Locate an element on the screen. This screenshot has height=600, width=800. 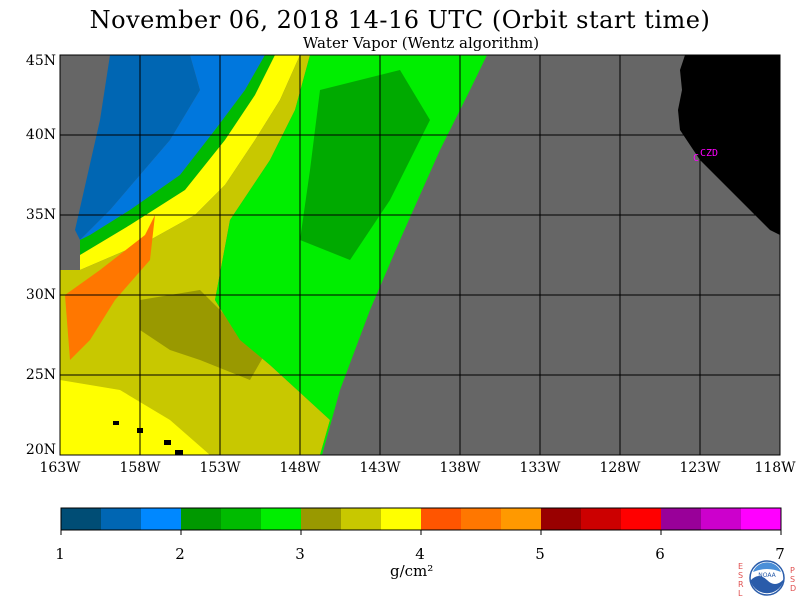
colorbar-tick-label: 2 is located at coordinates (180, 554).